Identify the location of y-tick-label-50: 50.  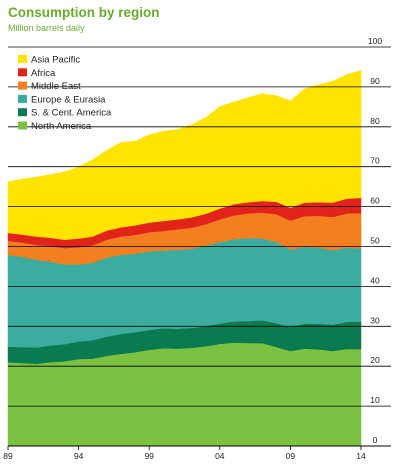
(375, 241).